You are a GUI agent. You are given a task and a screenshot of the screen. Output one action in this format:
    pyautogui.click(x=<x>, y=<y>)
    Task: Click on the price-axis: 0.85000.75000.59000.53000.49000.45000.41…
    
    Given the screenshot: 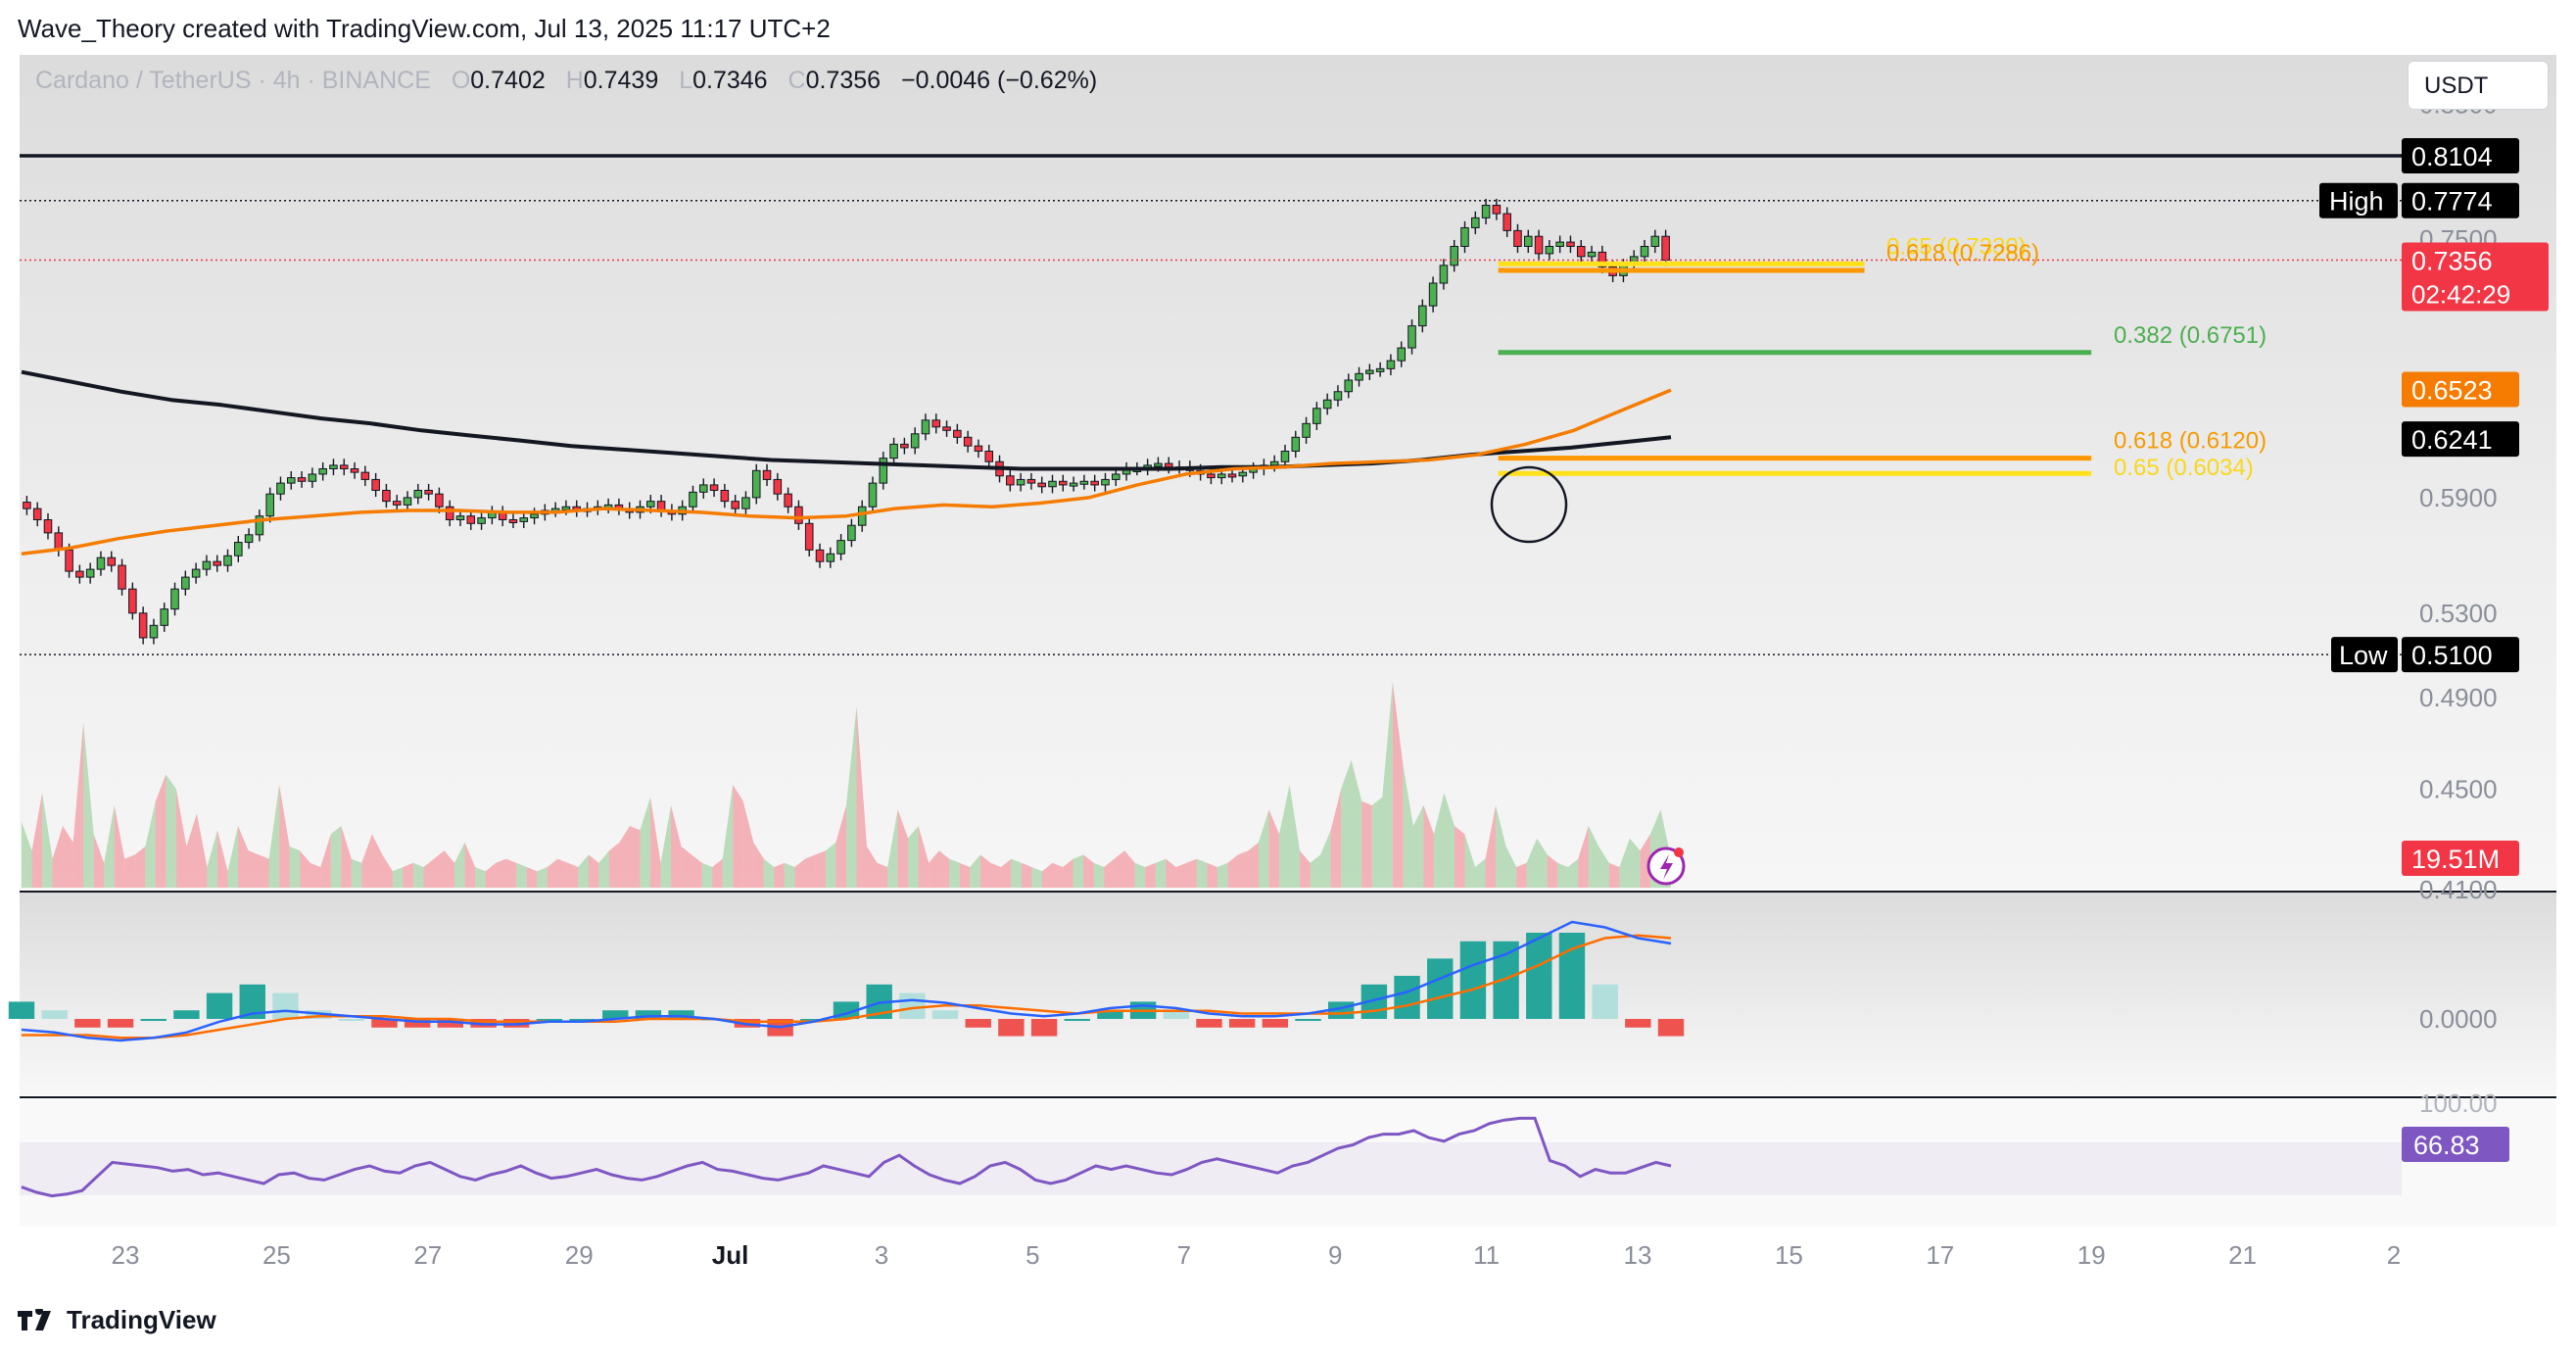 What is the action you would take?
    pyautogui.click(x=2434, y=497)
    